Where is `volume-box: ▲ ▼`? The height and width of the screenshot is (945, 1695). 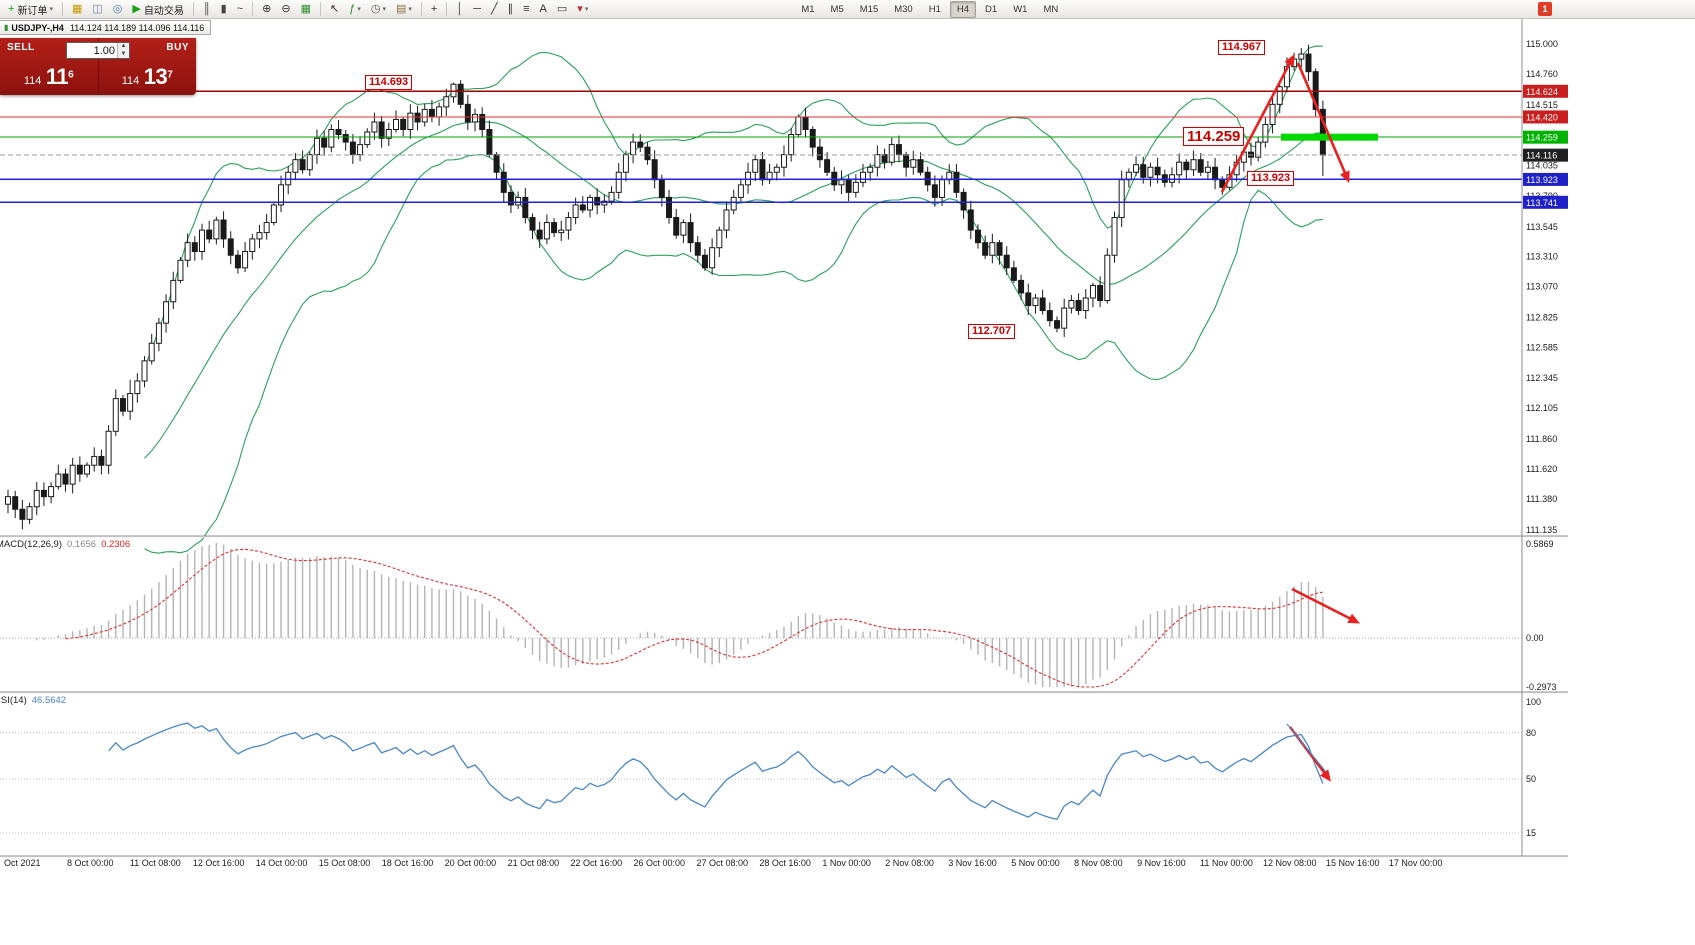 volume-box: ▲ ▼ is located at coordinates (98, 50).